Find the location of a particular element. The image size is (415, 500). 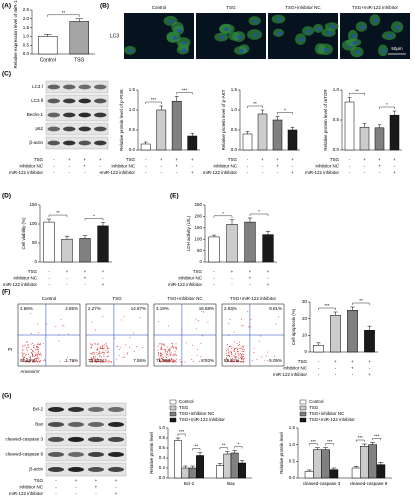

group-label: TSG+inhibitor NC is located at coordinates (303, 7).